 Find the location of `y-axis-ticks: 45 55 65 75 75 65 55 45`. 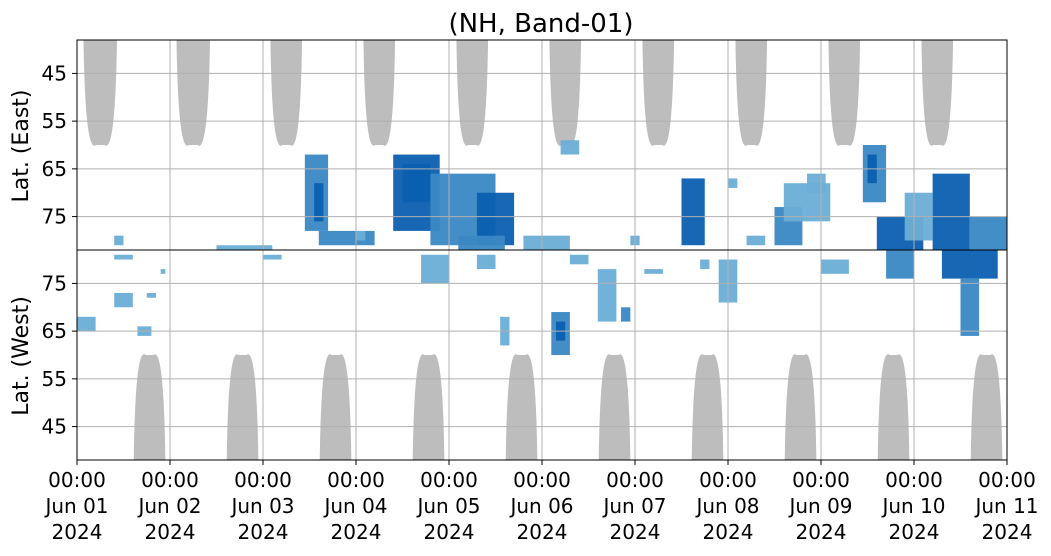

y-axis-ticks: 45 55 65 75 75 65 55 45 is located at coordinates (59, 250).